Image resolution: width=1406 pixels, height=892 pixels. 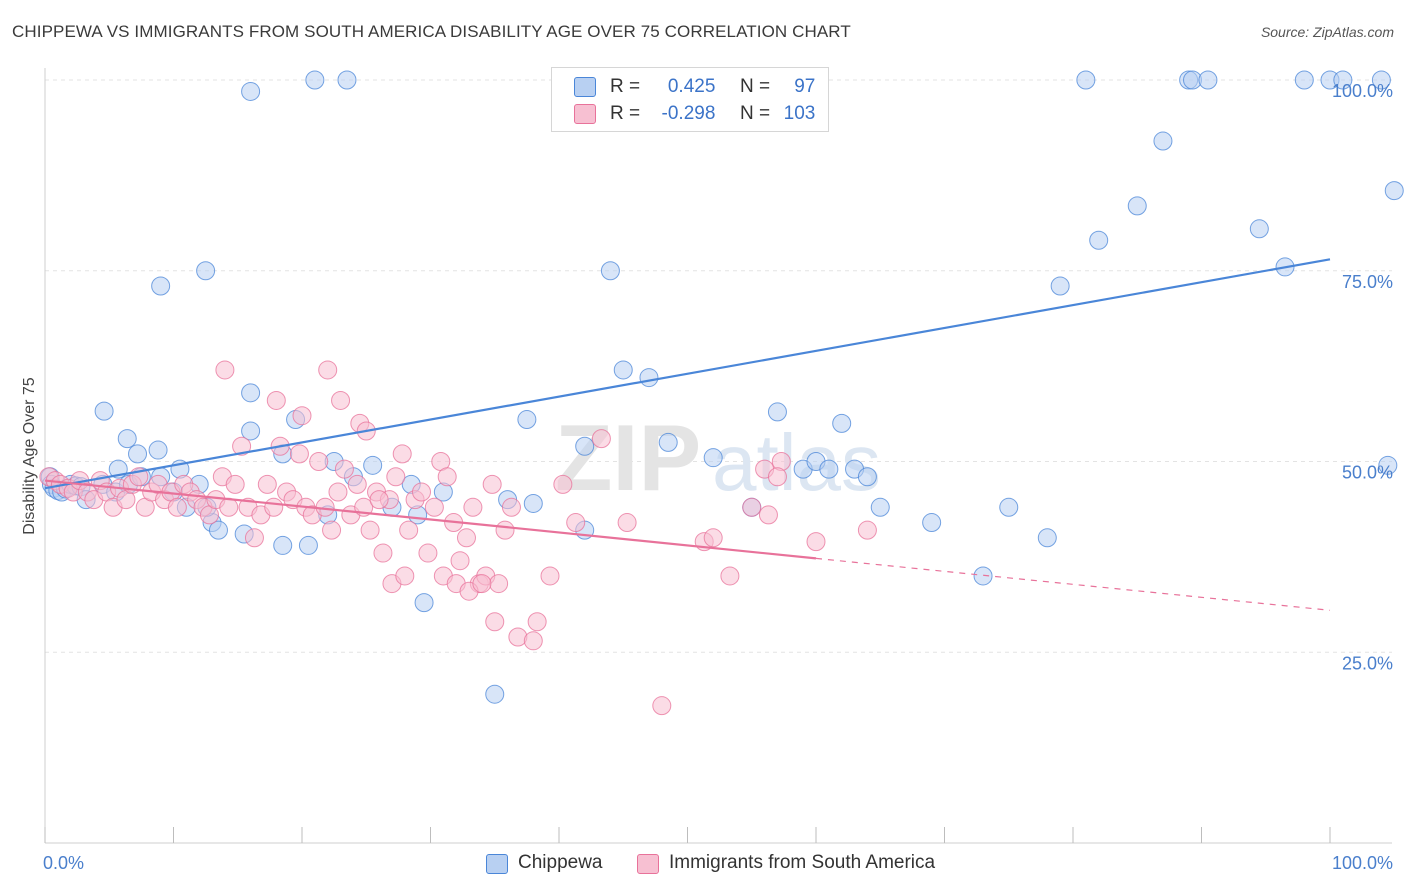 What do you see at coordinates (29, 456) in the screenshot?
I see `y-axis-label: Disability Age Over 75` at bounding box center [29, 456].